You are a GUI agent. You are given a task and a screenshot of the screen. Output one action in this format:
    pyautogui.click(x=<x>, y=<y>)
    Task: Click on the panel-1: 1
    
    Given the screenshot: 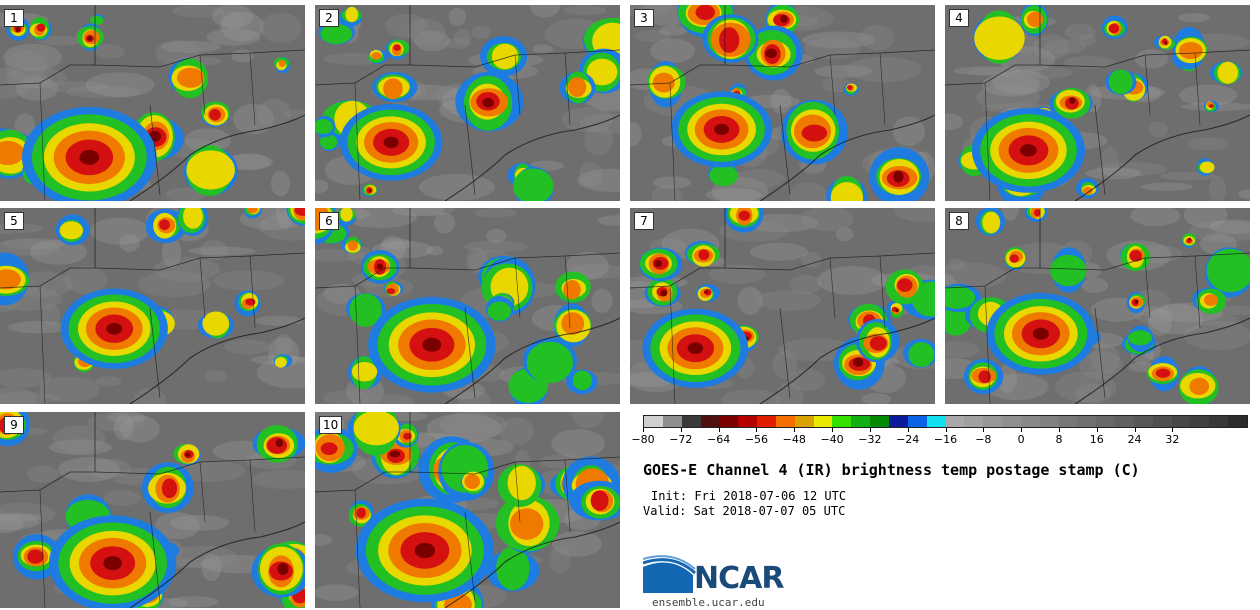 What is the action you would take?
    pyautogui.click(x=152, y=103)
    